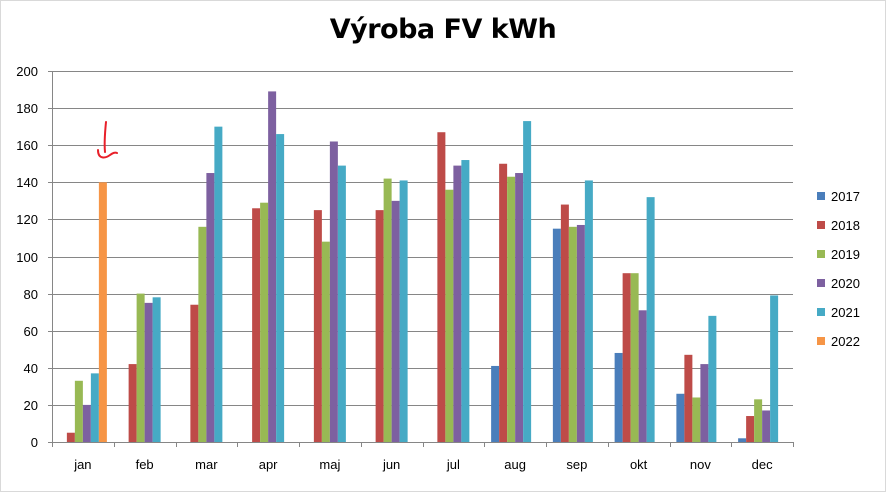  What do you see at coordinates (341, 304) in the screenshot?
I see `bar-2021-maj` at bounding box center [341, 304].